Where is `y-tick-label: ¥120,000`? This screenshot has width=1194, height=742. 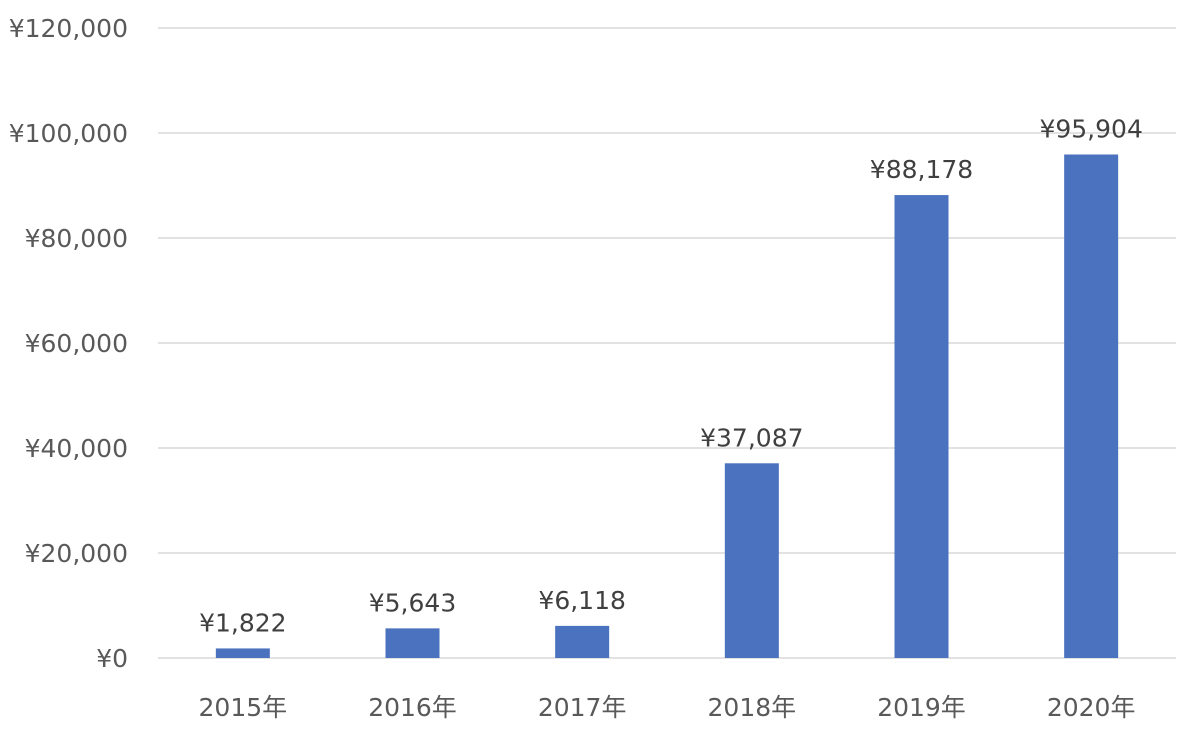
y-tick-label: ¥120,000 is located at coordinates (68, 28).